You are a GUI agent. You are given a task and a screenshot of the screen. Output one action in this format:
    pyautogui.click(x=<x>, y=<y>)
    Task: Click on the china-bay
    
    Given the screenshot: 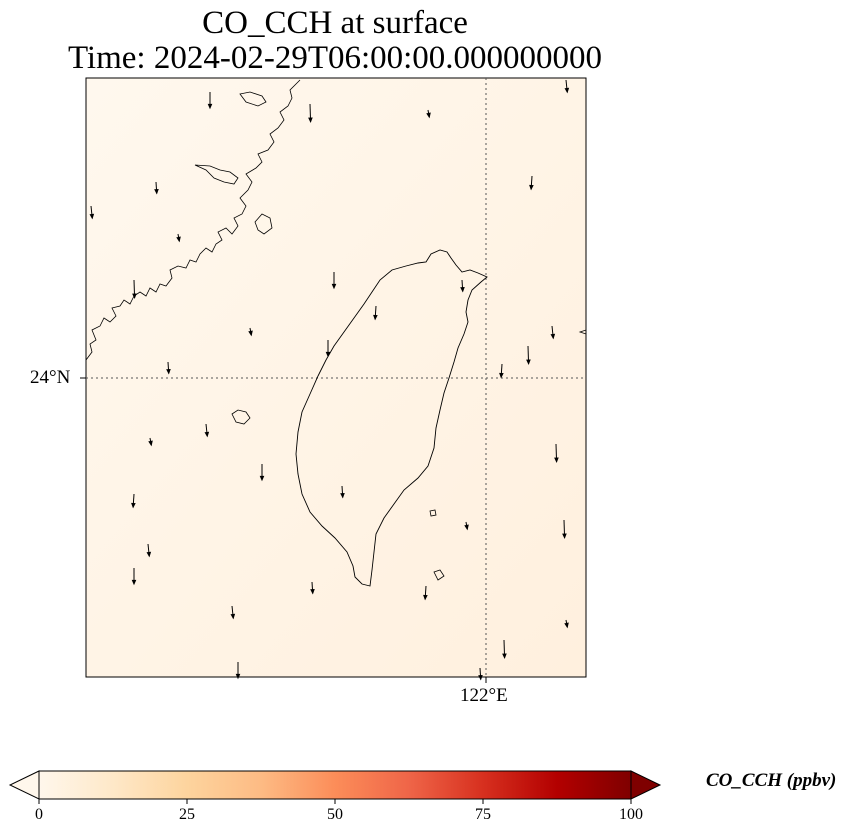 What is the action you would take?
    pyautogui.click(x=216, y=174)
    